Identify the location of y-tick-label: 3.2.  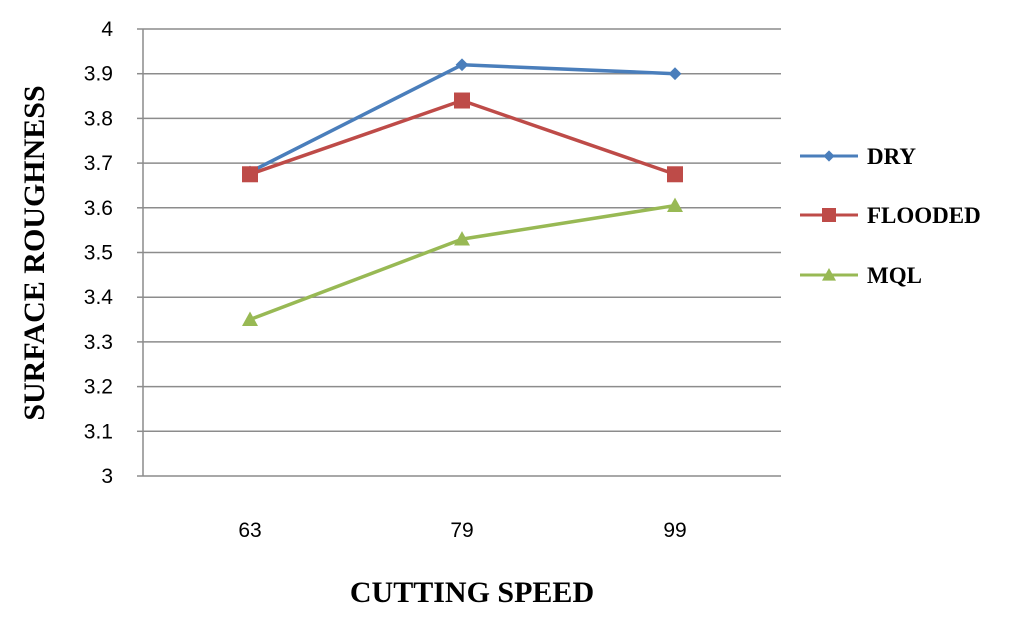
(98, 387).